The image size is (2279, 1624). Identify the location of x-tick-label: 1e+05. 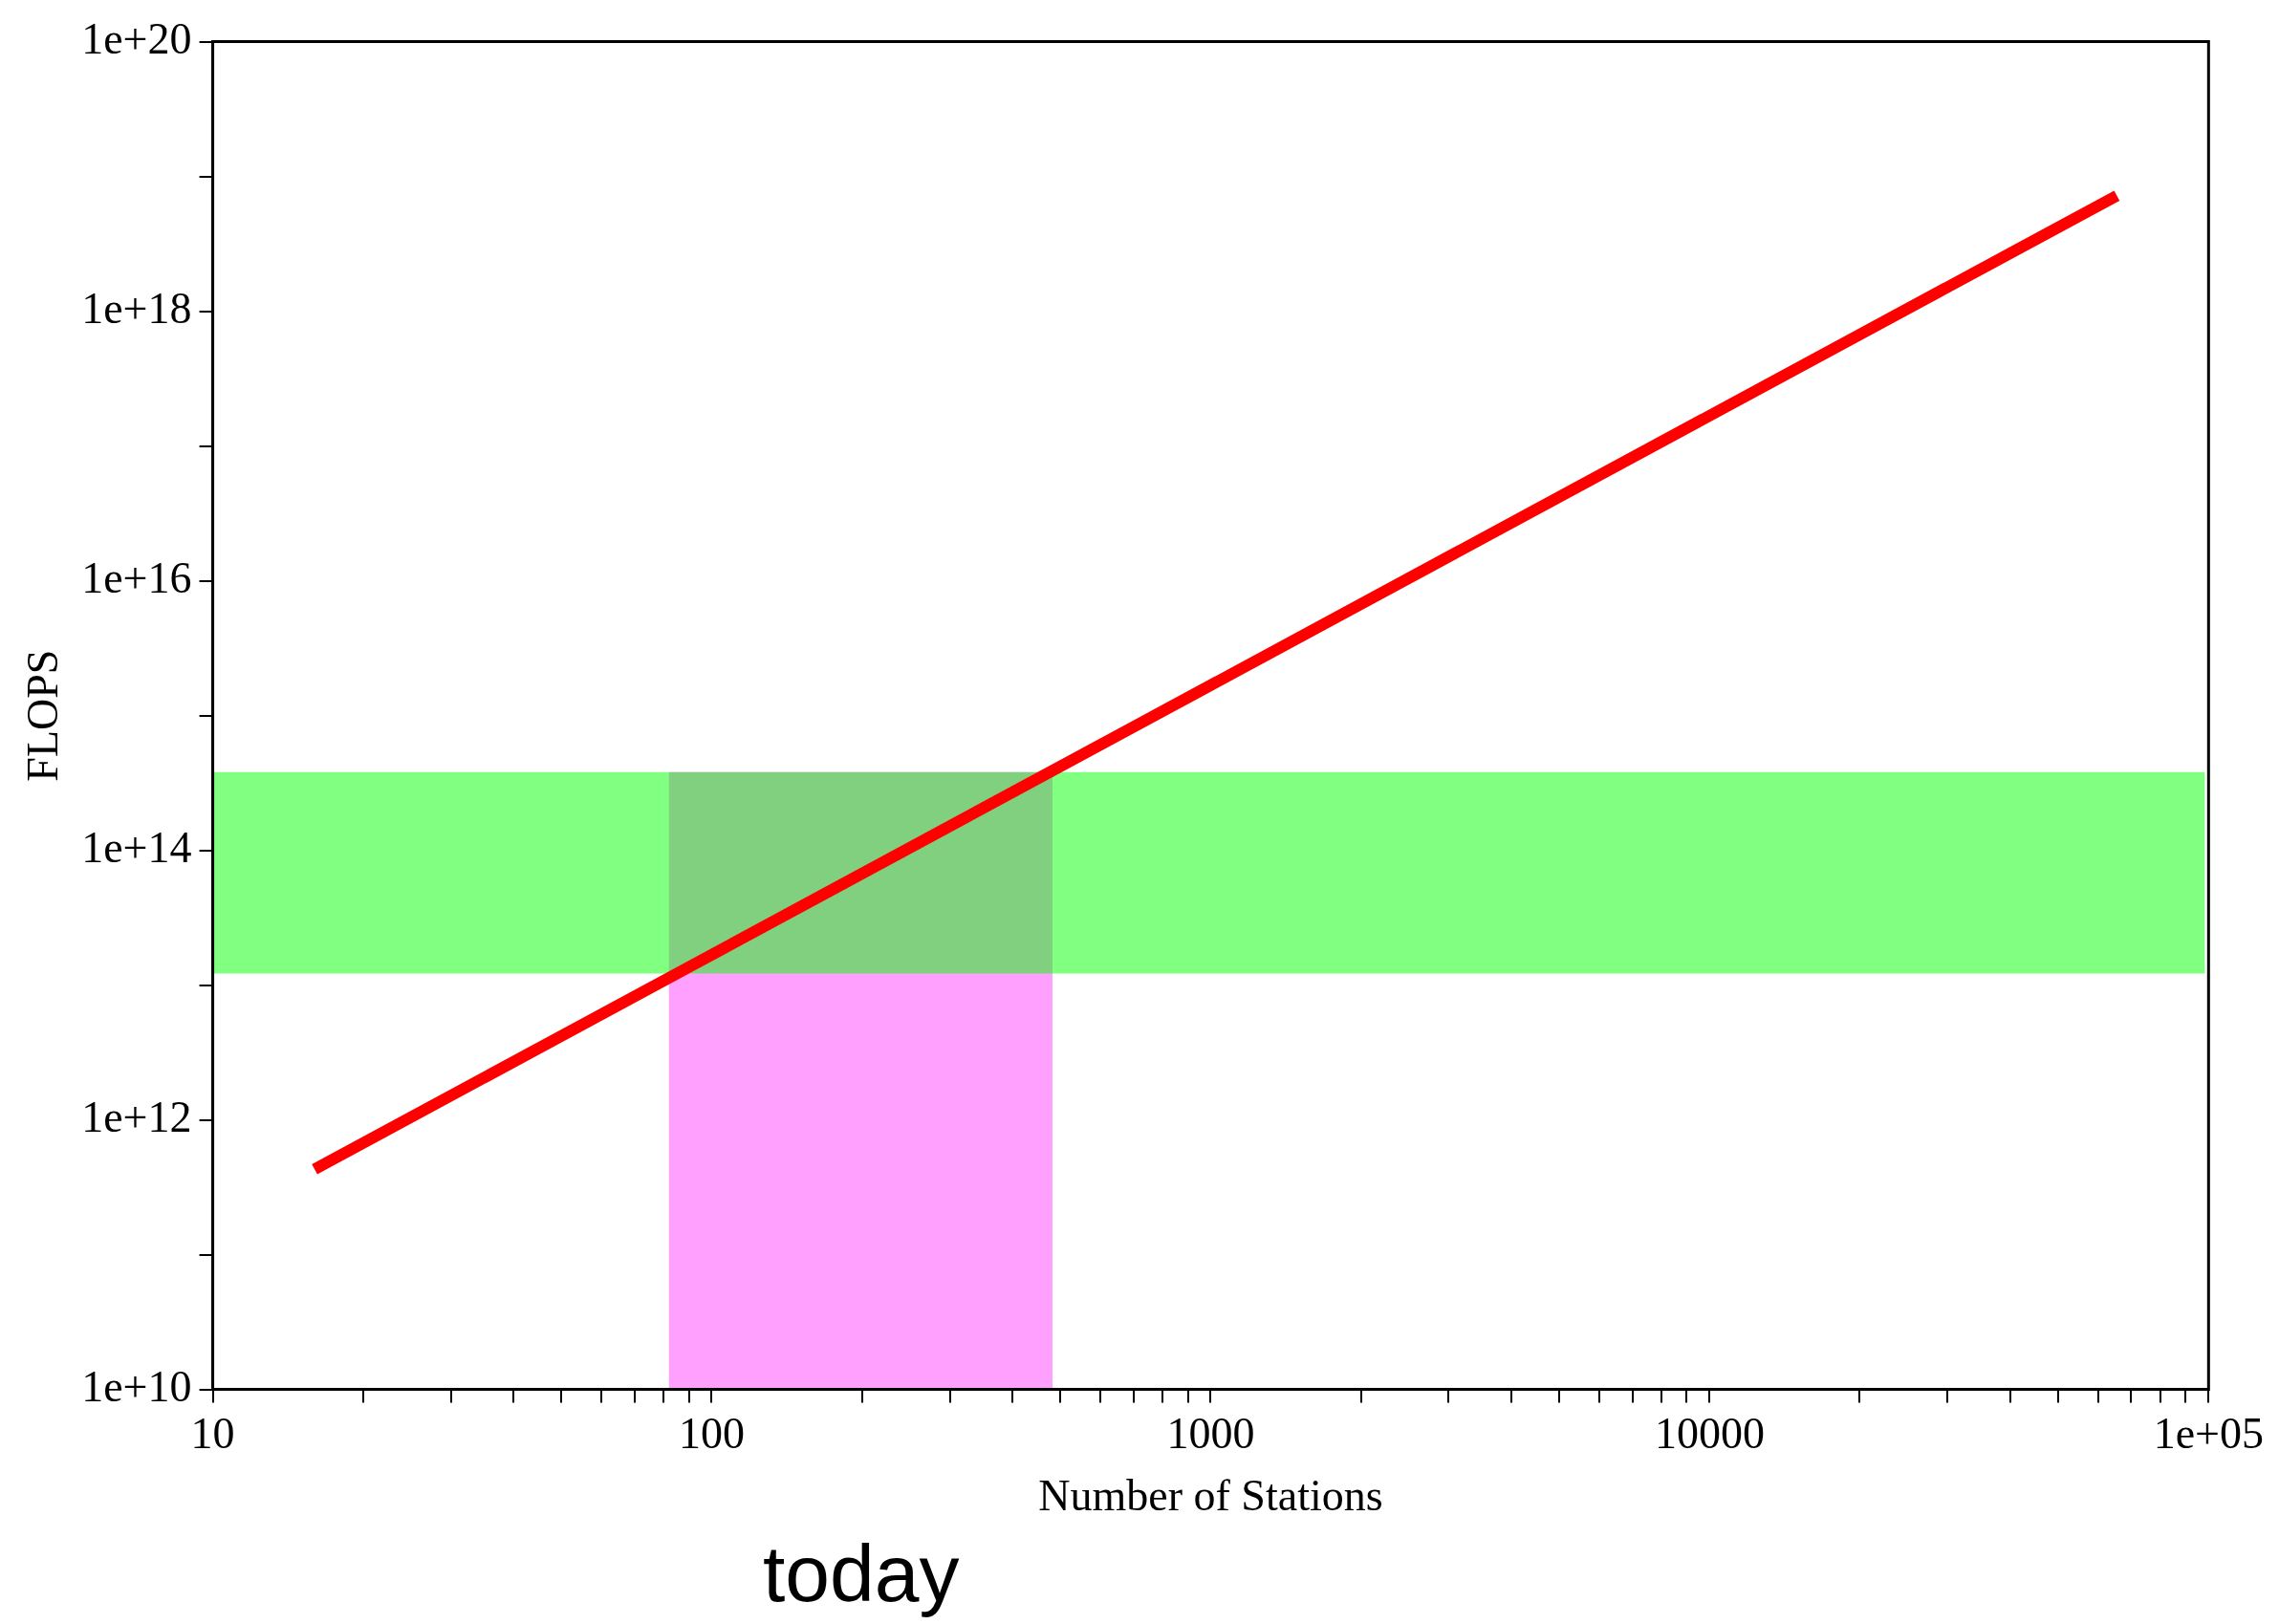
(2208, 1434).